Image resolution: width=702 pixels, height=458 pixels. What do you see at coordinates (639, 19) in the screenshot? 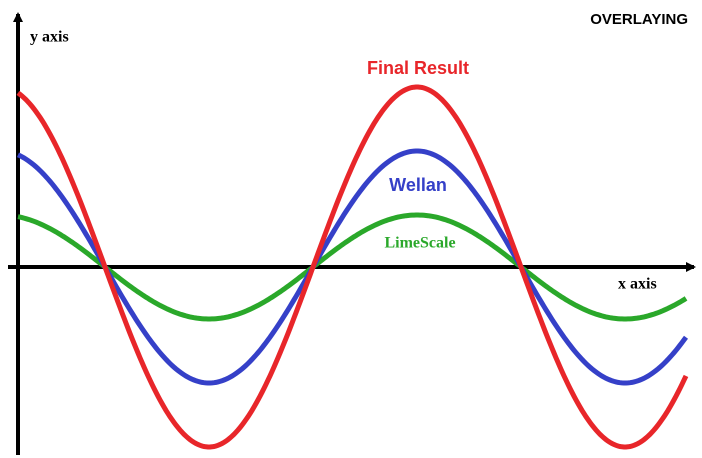
I see `title: OVERLAYING` at bounding box center [639, 19].